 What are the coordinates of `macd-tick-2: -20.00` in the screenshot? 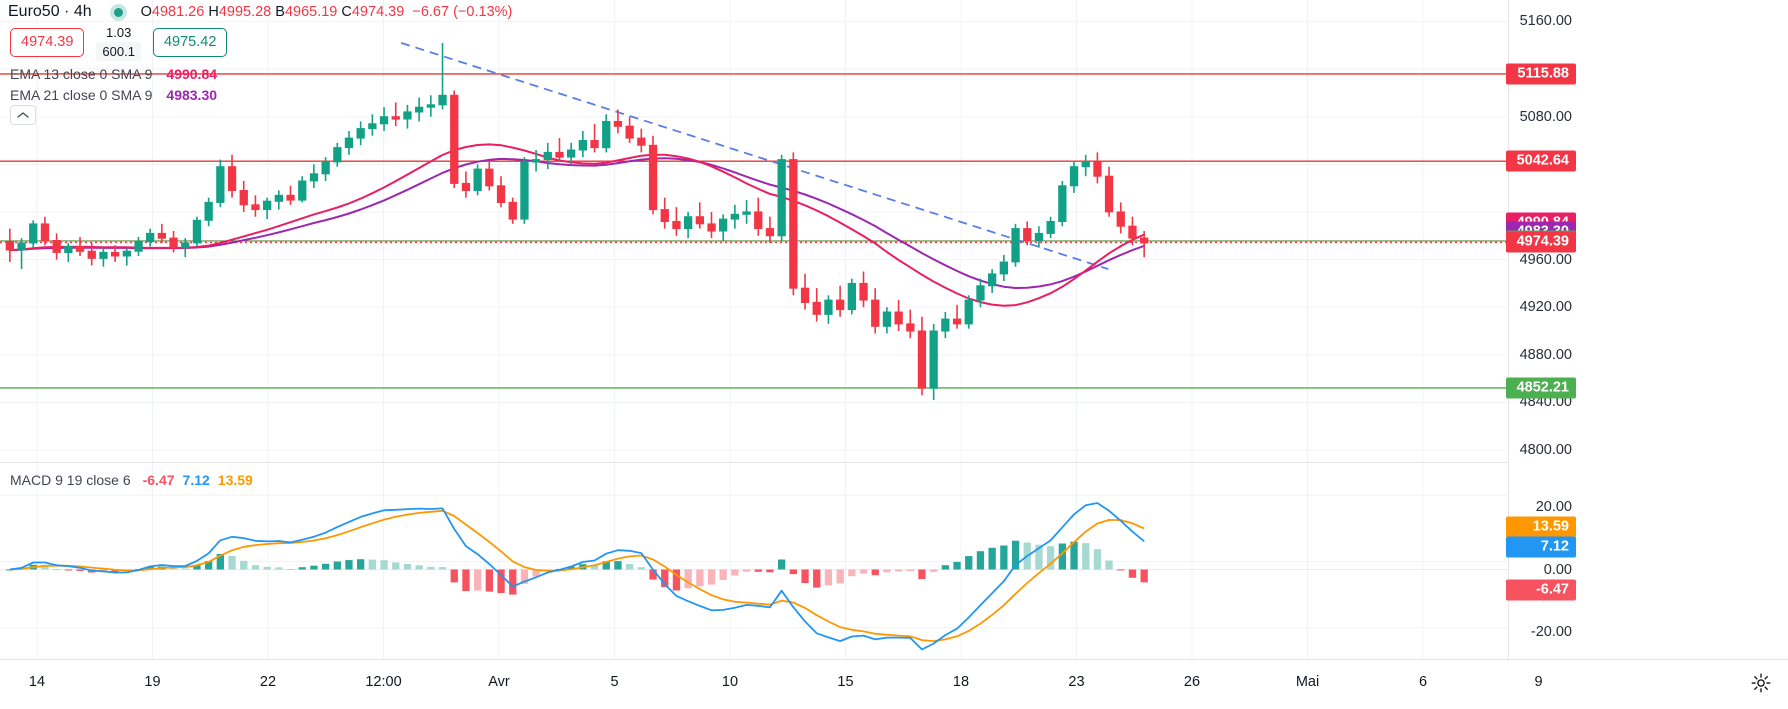 It's located at (1551, 632).